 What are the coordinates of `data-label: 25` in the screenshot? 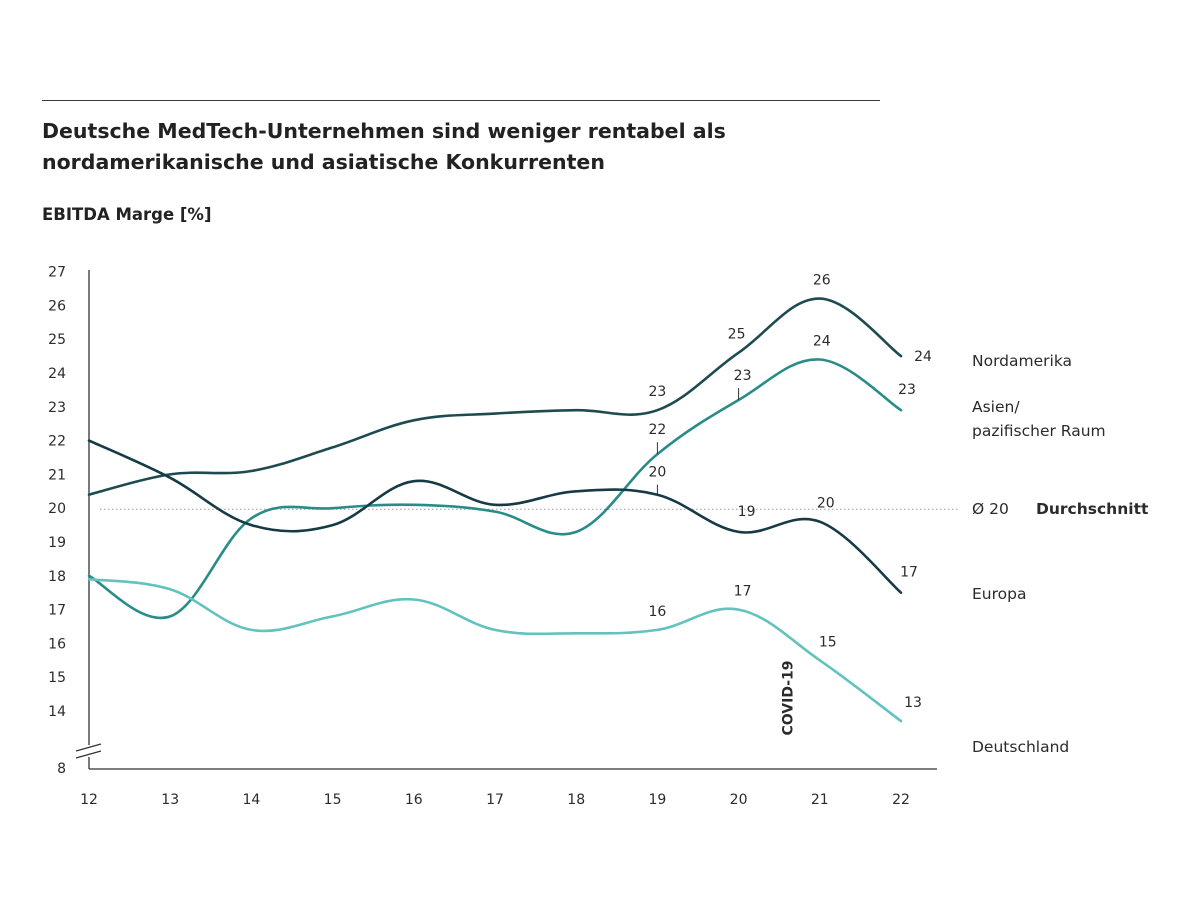 It's located at (737, 335).